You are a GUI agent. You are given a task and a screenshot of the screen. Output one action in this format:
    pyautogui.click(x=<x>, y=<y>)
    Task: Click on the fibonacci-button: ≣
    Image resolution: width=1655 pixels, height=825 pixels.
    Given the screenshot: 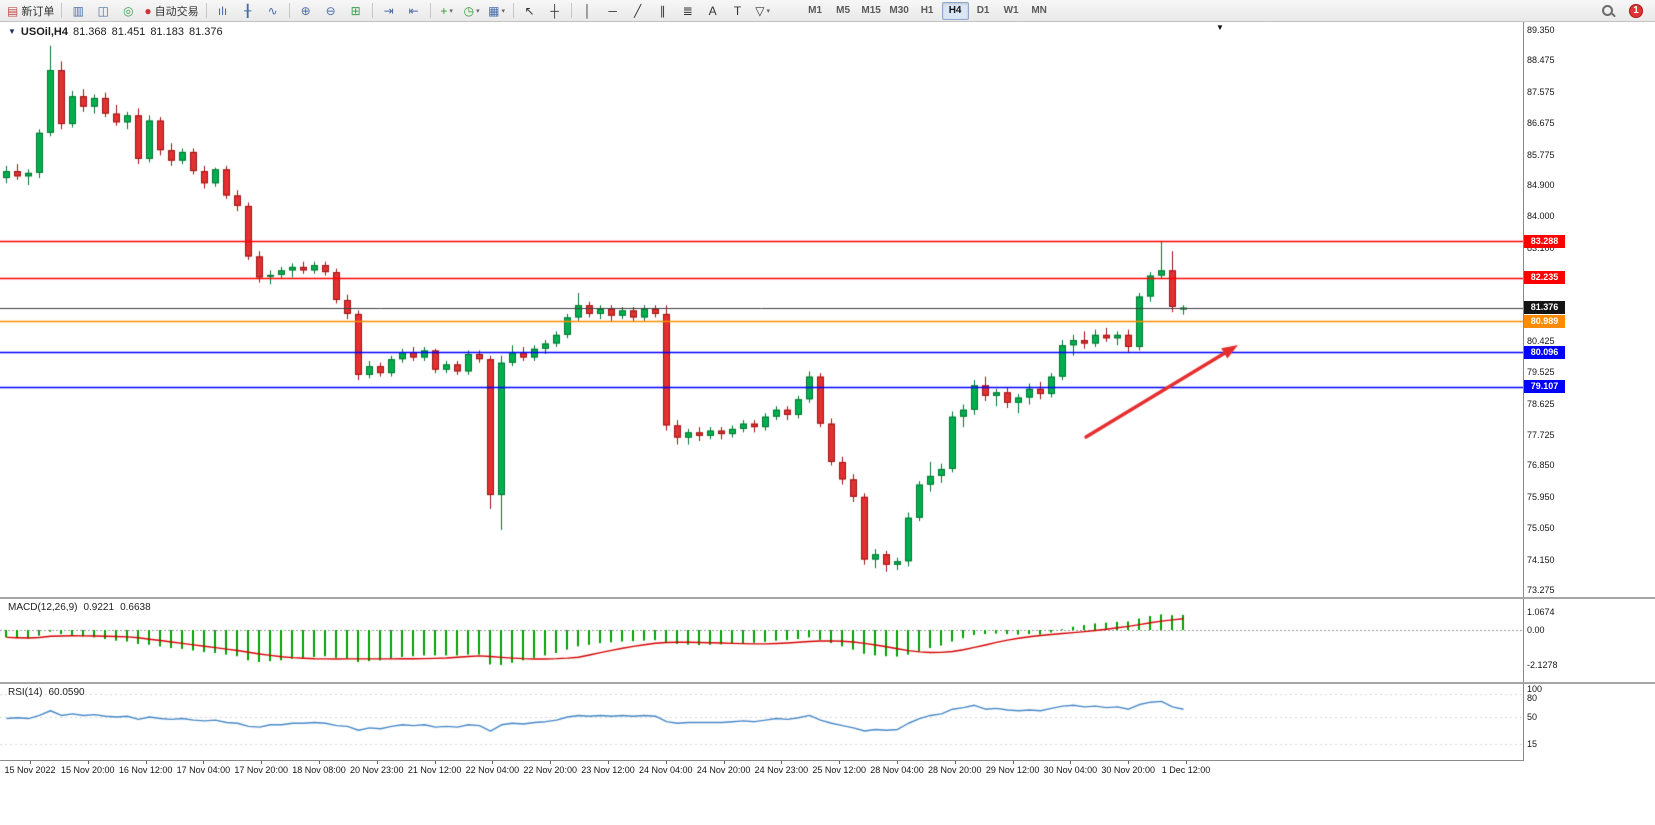 What is the action you would take?
    pyautogui.click(x=688, y=11)
    